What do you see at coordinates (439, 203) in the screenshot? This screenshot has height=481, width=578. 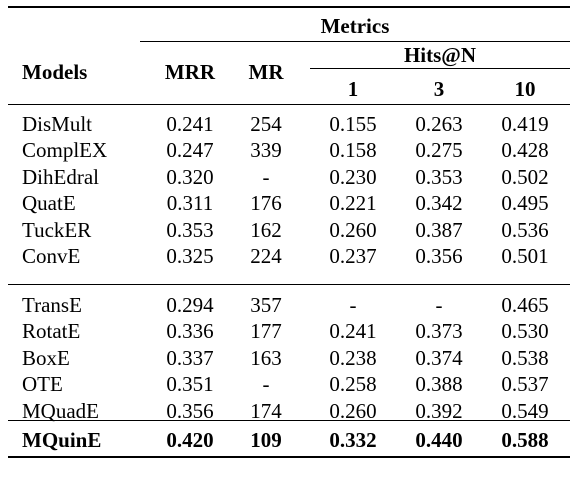 I see `cell-h3: 0.342` at bounding box center [439, 203].